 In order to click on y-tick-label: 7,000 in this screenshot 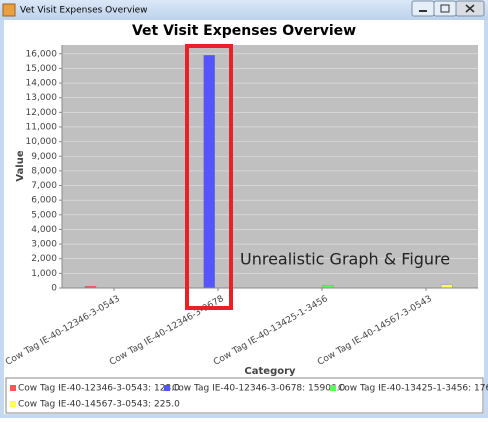, I will do `click(44, 186)`.